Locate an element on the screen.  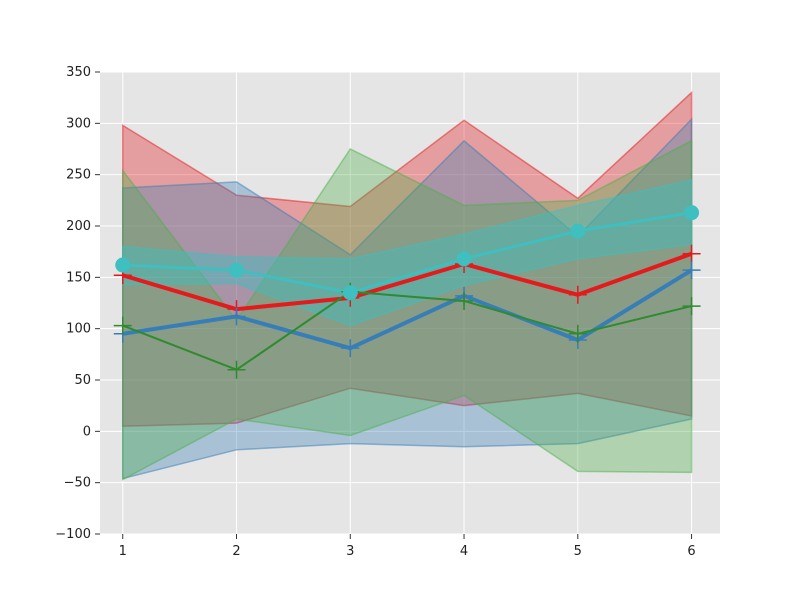
y-tick-label: 350 is located at coordinates (78, 72).